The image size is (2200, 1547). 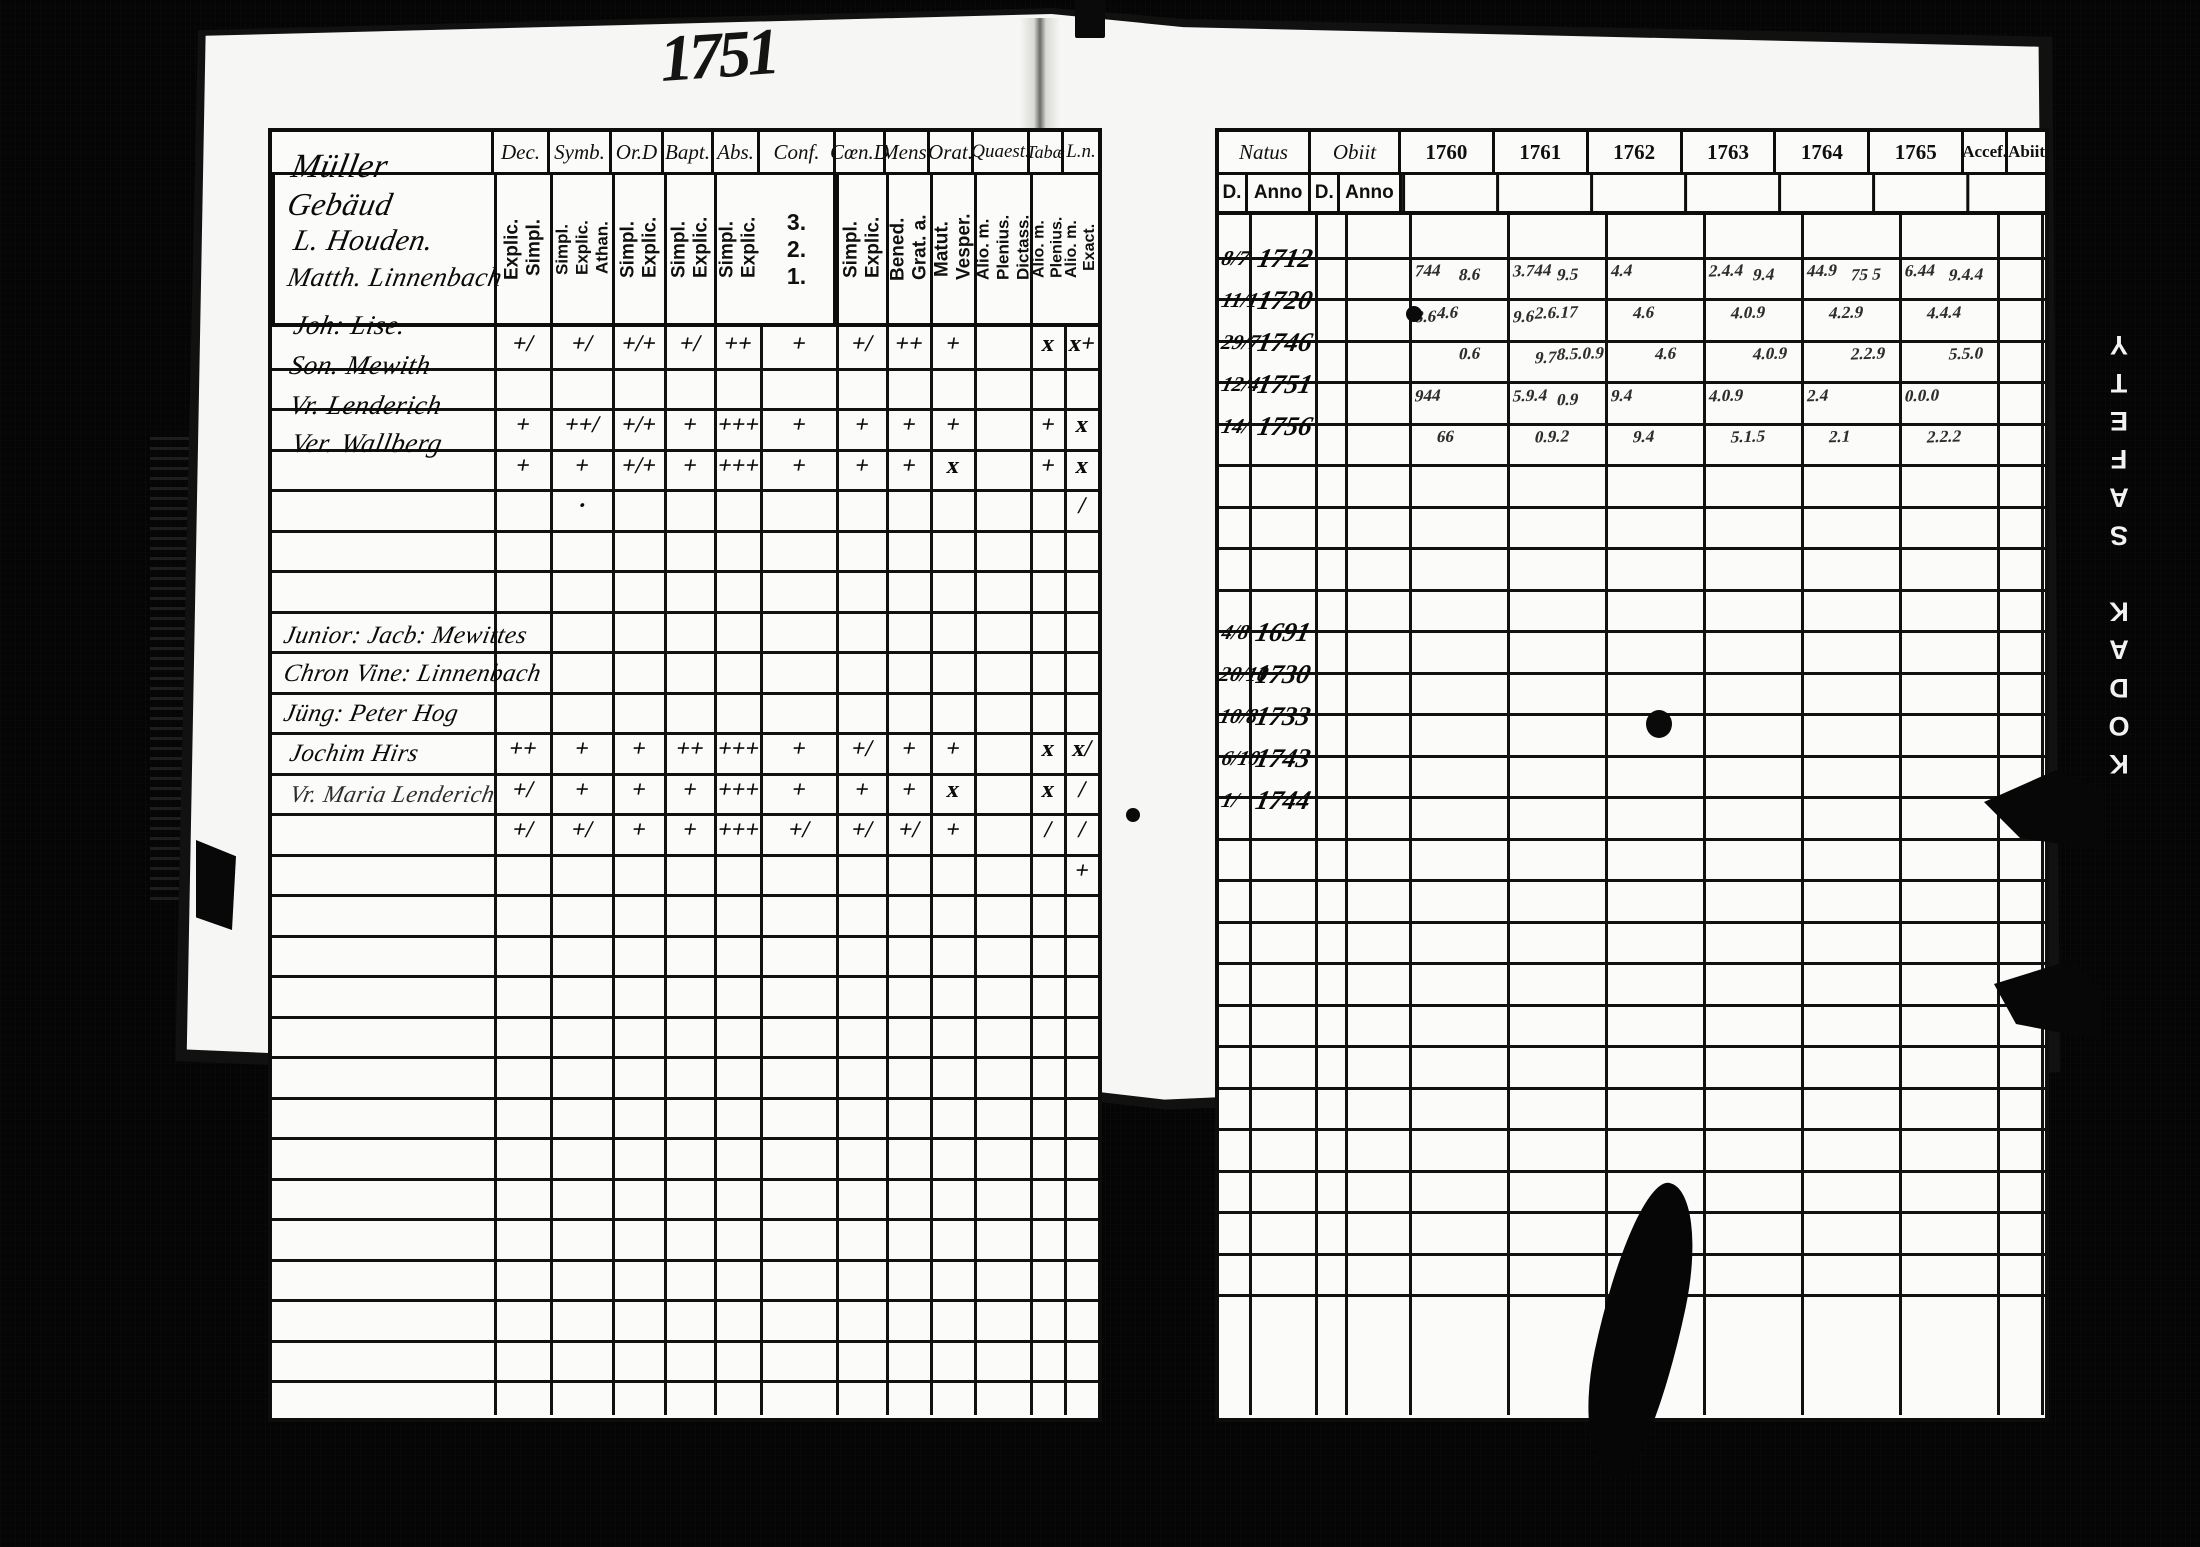 I want to click on sub-ln: Alio. m. Exact., so click(x=1080, y=249).